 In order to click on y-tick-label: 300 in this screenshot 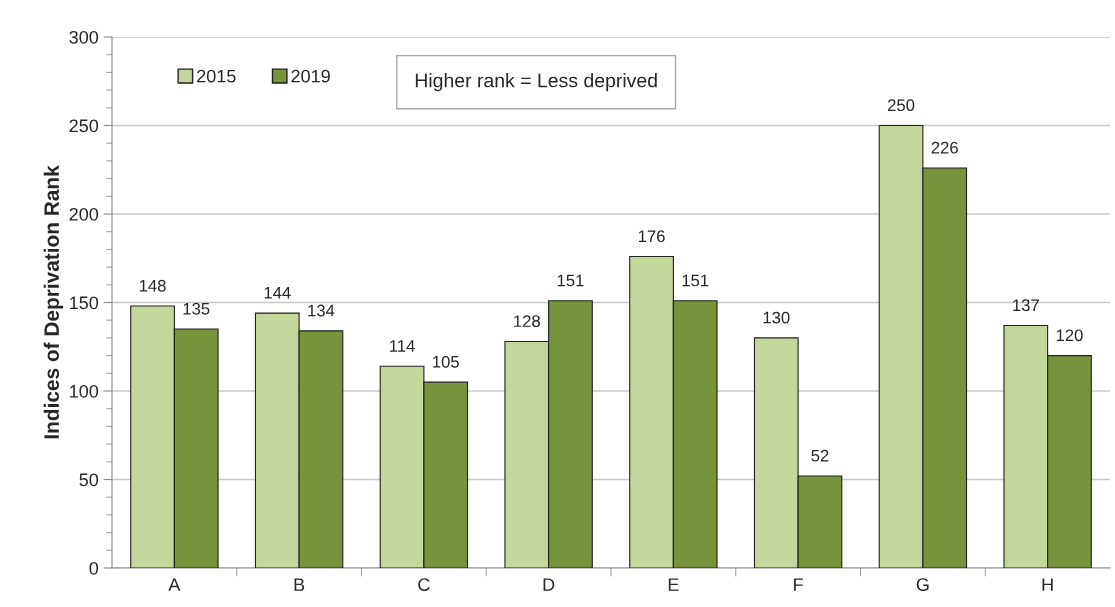, I will do `click(84, 37)`.